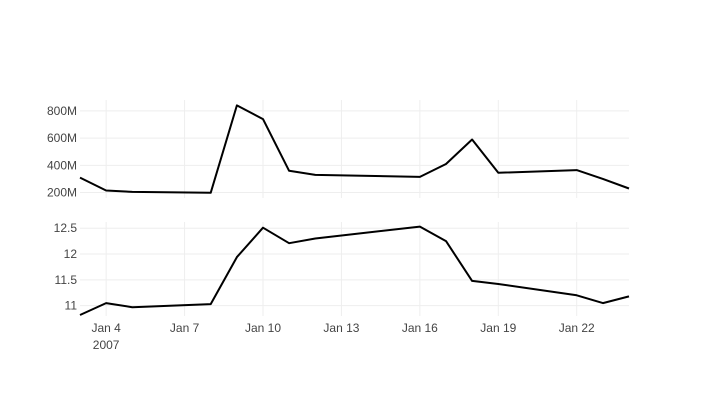  What do you see at coordinates (62, 111) in the screenshot?
I see `volume-y-tick-label: 800M` at bounding box center [62, 111].